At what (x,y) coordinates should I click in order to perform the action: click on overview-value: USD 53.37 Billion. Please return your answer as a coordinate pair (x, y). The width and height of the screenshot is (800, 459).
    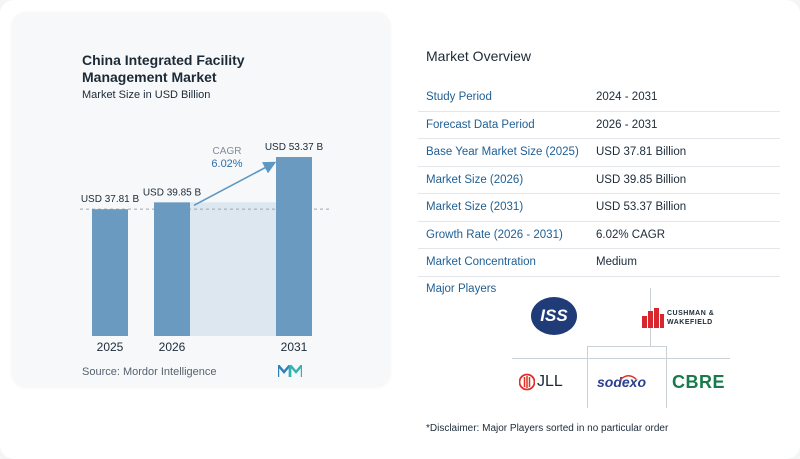
    Looking at the image, I should click on (684, 207).